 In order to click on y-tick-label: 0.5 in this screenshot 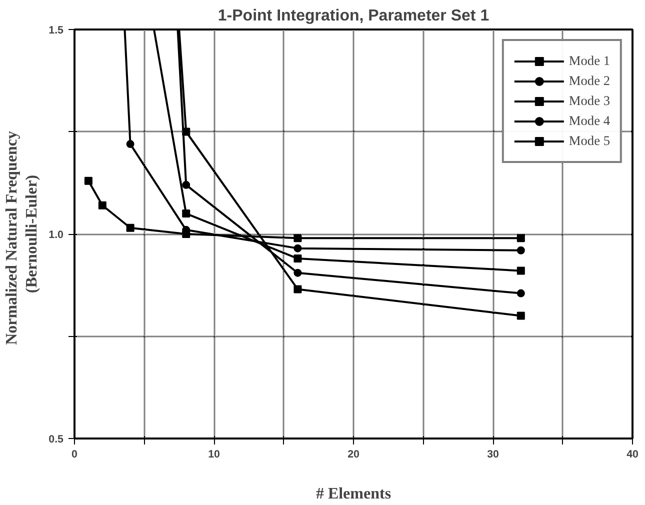, I will do `click(56, 440)`.